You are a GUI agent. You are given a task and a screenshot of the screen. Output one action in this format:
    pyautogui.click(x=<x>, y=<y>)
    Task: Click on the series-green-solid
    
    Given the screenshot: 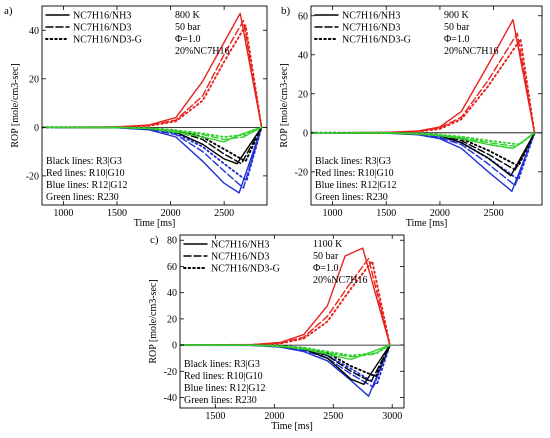 What is the action you would take?
    pyautogui.click(x=152, y=134)
    